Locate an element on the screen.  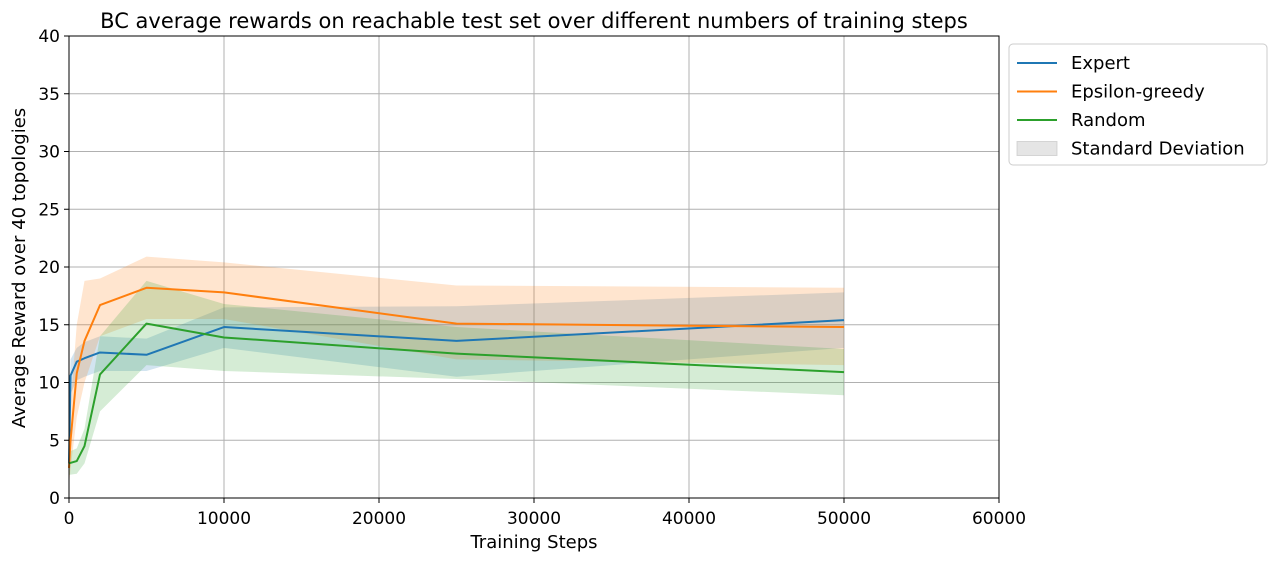
x-tick-label: 30000 is located at coordinates (534, 519).